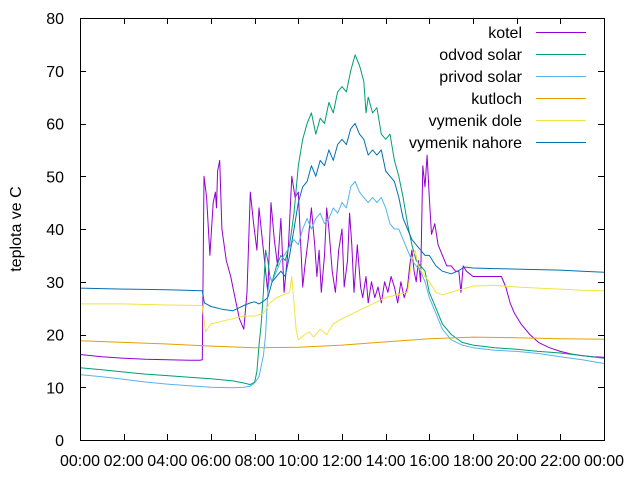 The height and width of the screenshot is (480, 640). Describe the element at coordinates (55, 177) in the screenshot. I see `y-tick-label: 50` at that location.